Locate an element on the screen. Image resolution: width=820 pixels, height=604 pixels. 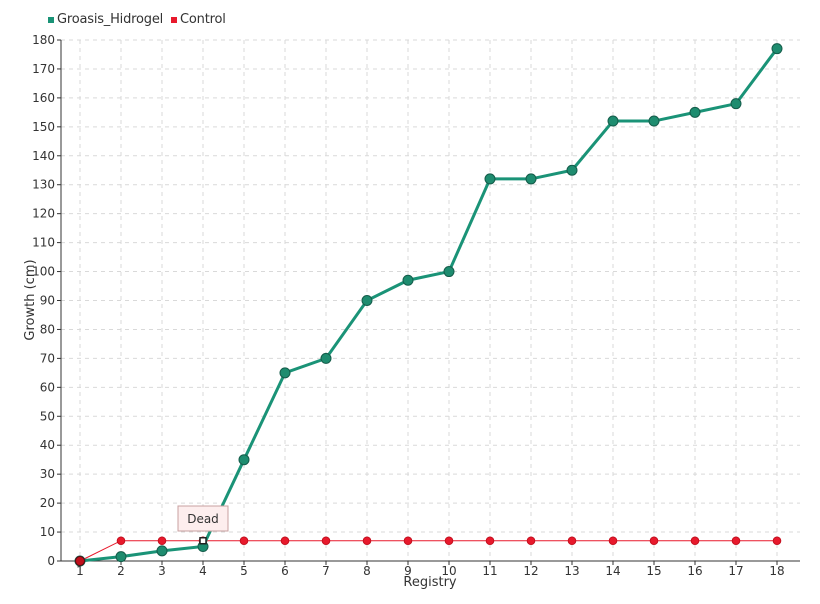
x-tick-label: 8 is located at coordinates (367, 571).